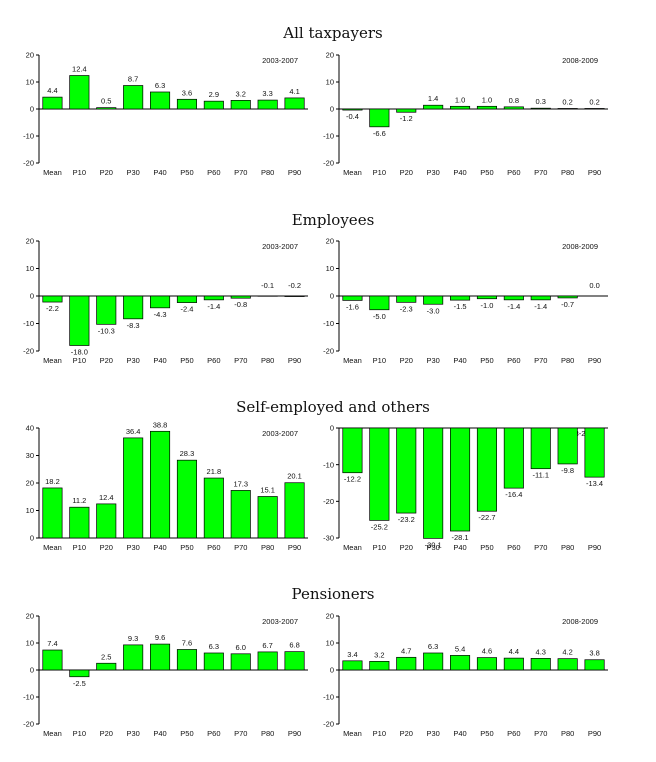  Describe the element at coordinates (513, 306) in the screenshot. I see `data-label: -1.4` at that location.